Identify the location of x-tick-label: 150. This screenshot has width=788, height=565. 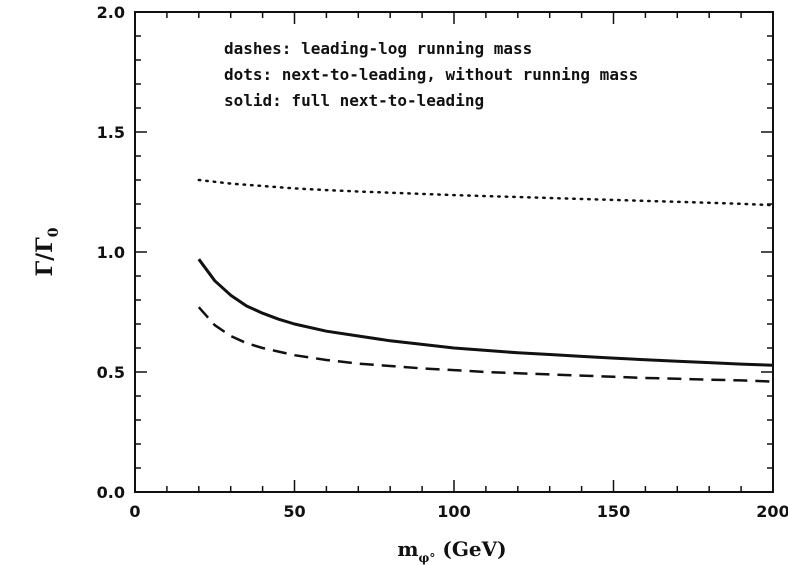
(613, 511).